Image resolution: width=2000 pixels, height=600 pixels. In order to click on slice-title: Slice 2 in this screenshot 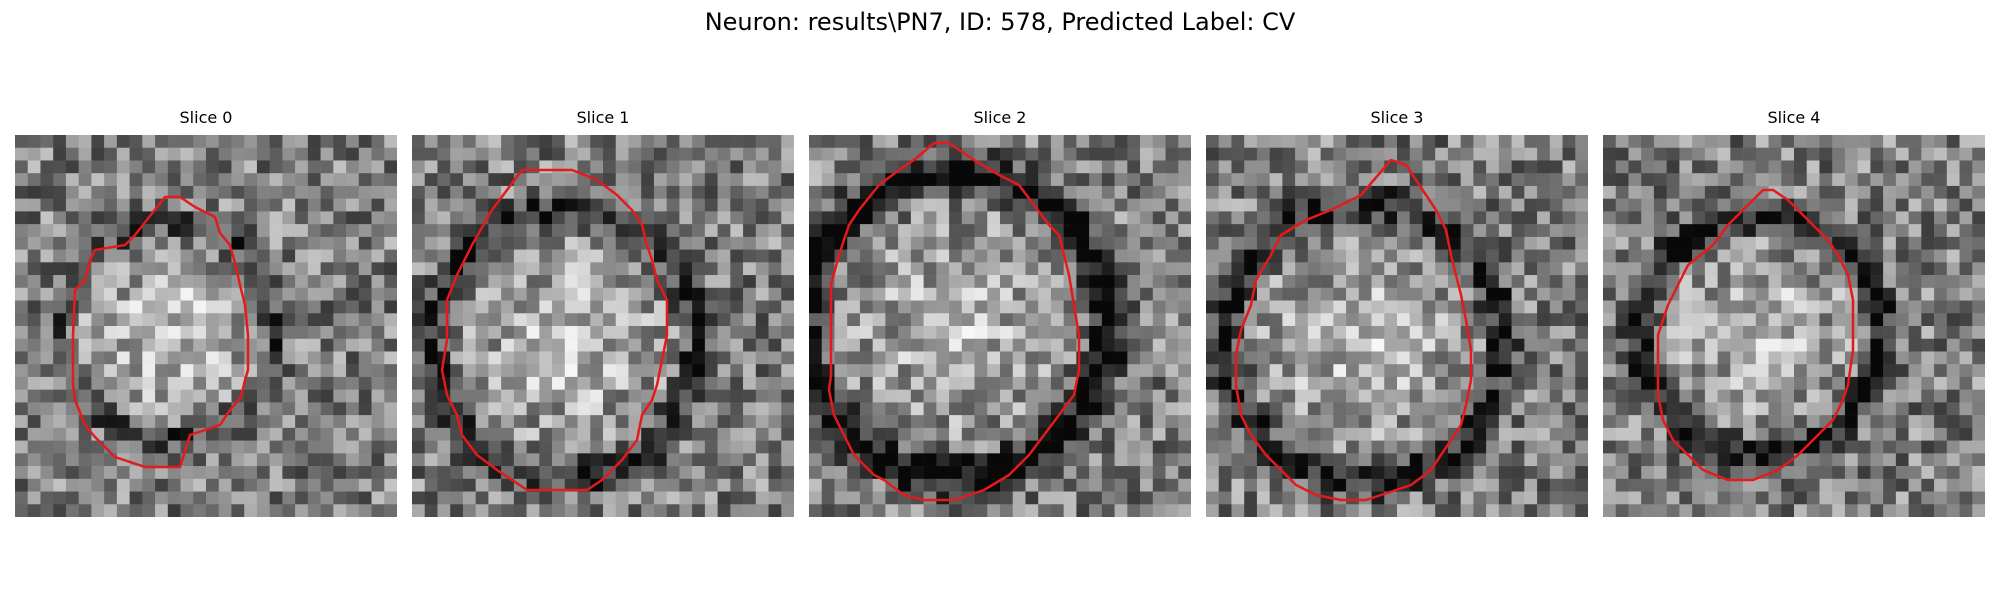, I will do `click(1000, 117)`.